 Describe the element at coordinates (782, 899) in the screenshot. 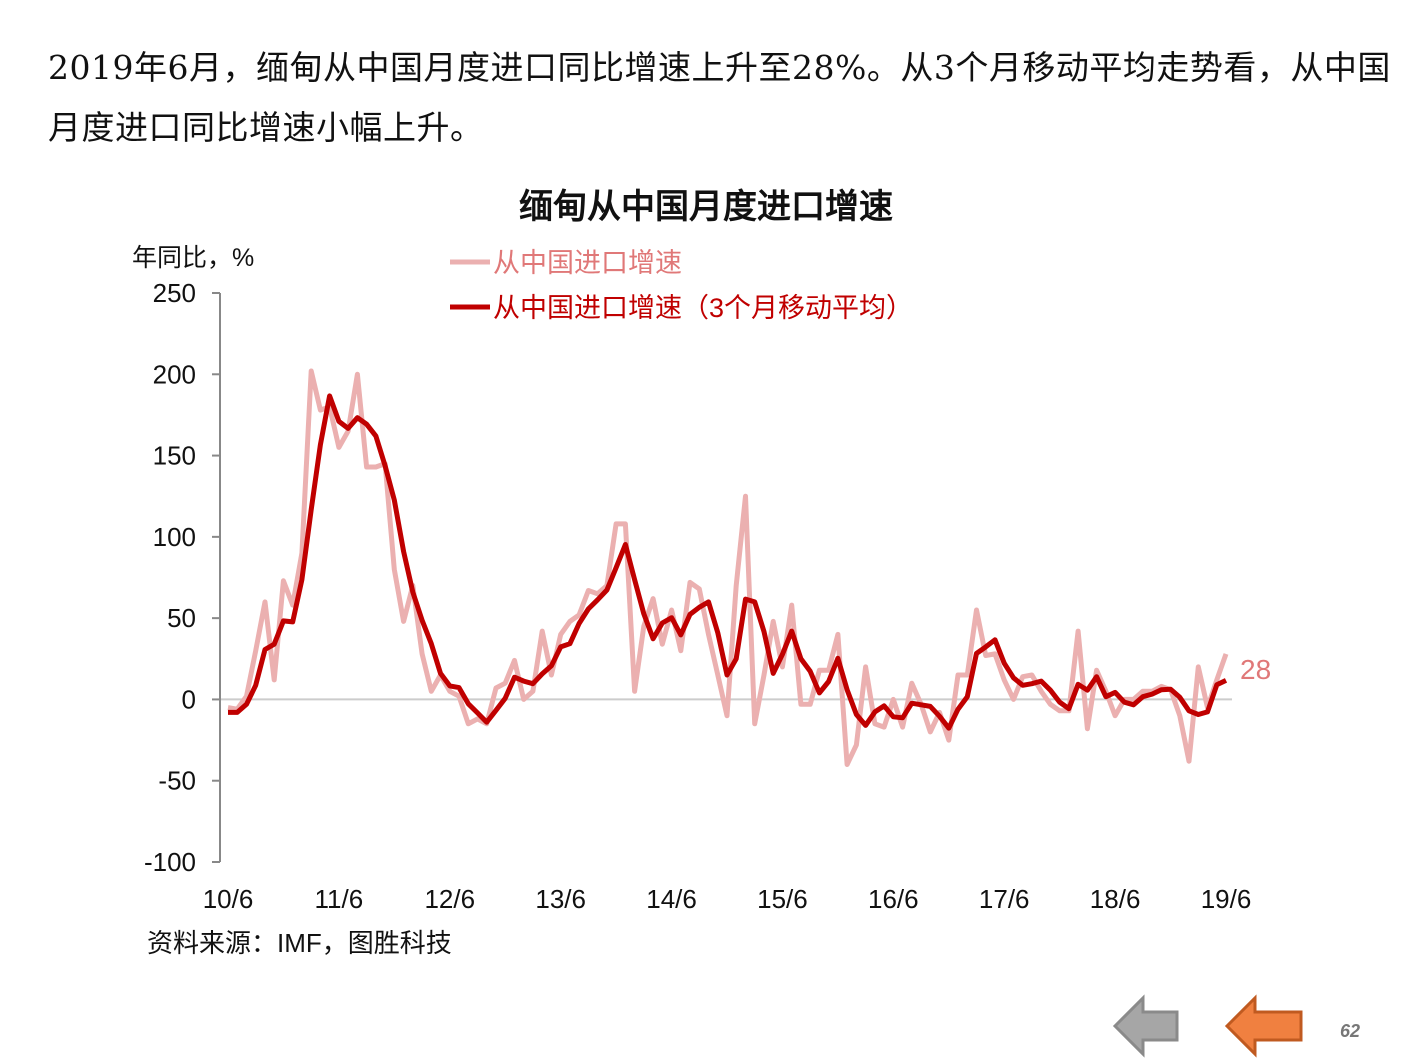

I see `x-tick-label: 15/6` at that location.